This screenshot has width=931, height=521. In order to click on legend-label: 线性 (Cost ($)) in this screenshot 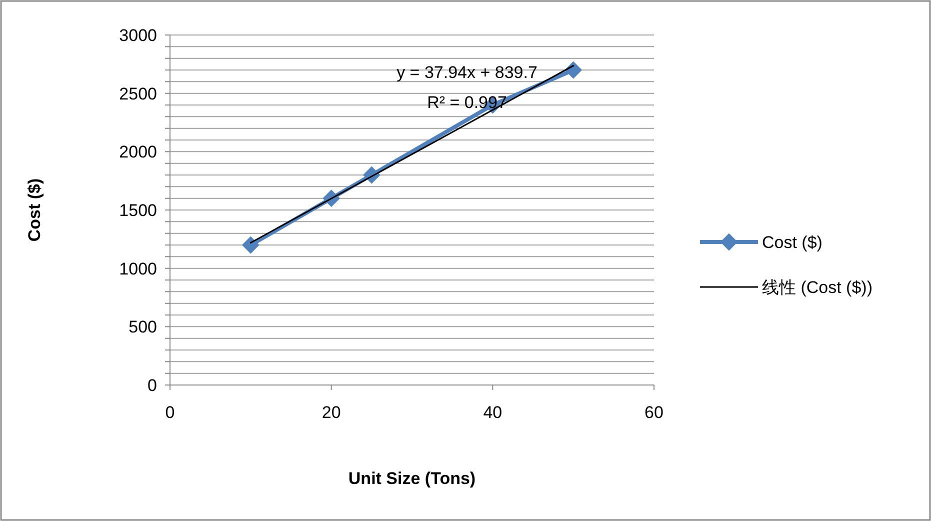, I will do `click(817, 287)`.